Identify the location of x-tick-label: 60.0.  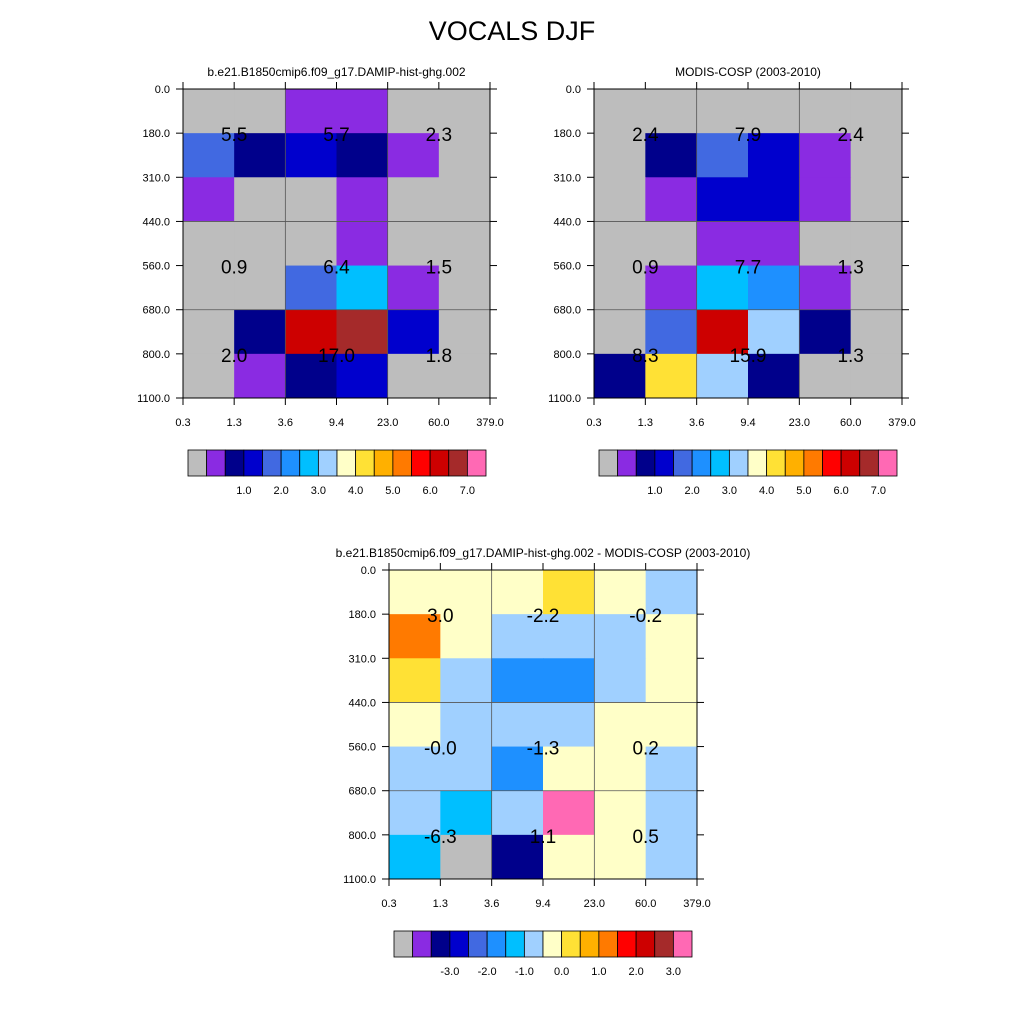
(438, 423).